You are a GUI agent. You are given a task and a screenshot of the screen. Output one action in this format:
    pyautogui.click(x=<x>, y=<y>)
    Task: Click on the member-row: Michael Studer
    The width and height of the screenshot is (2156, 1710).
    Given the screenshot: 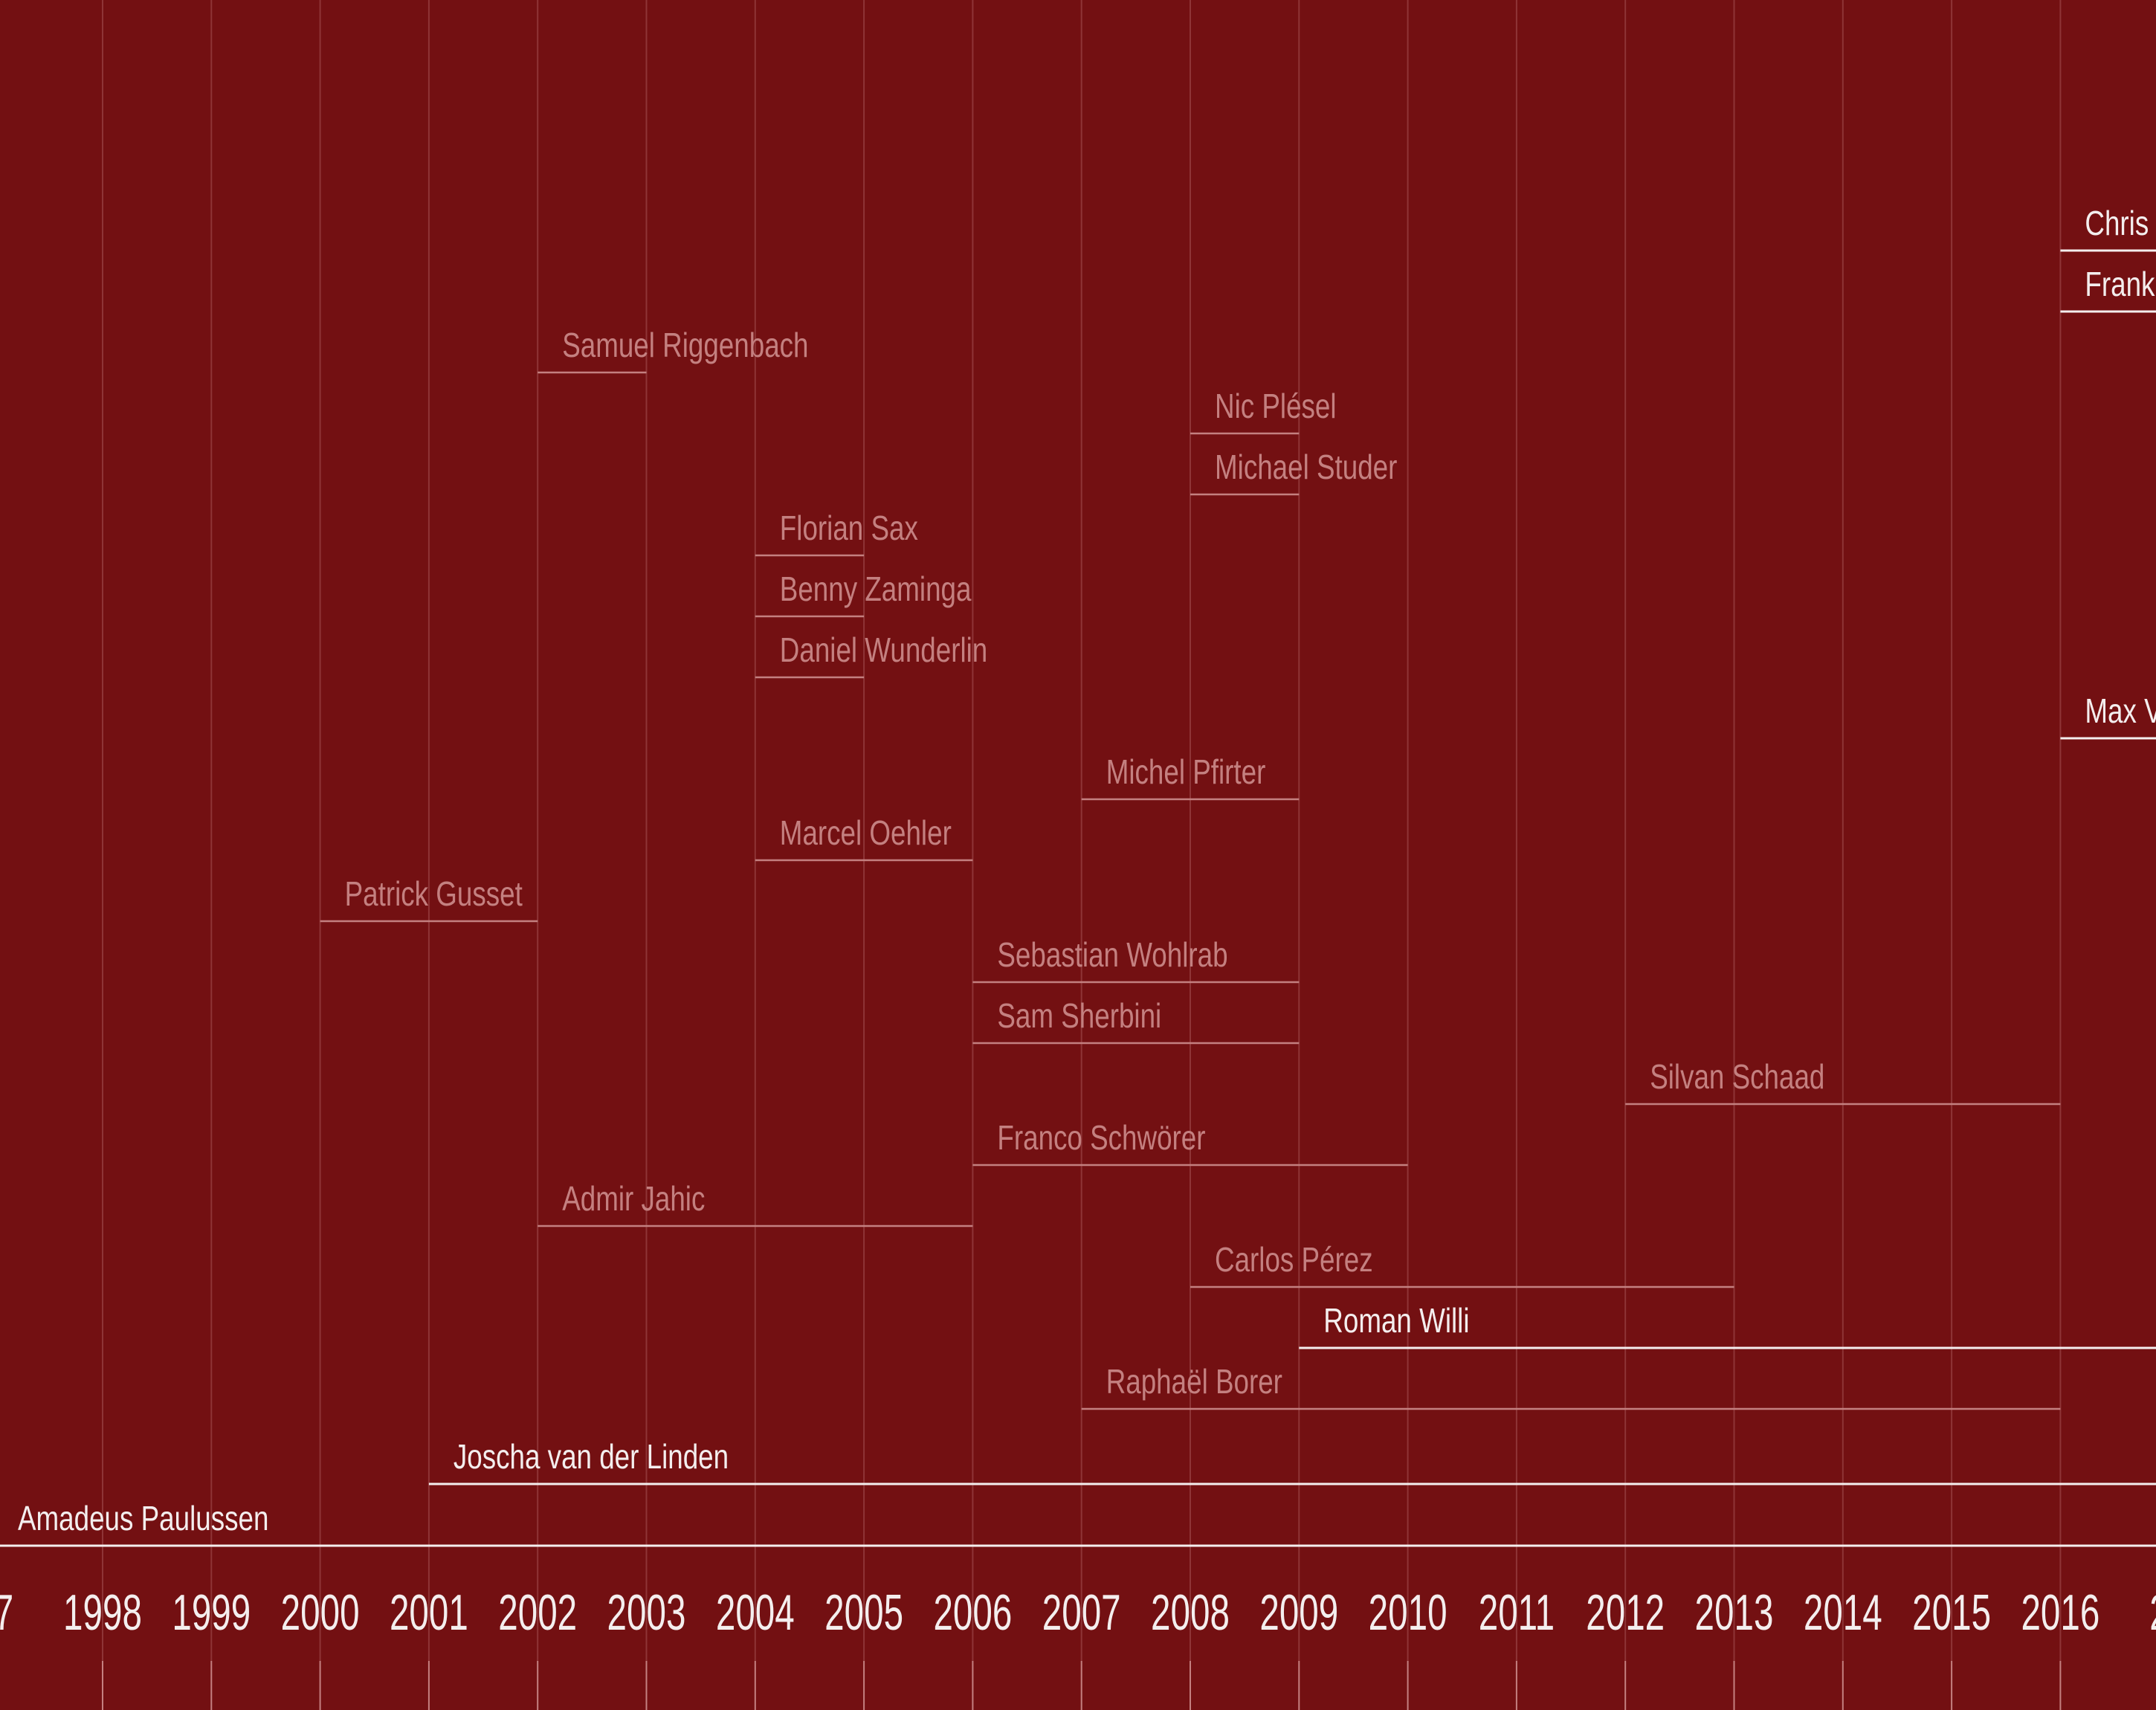 What is the action you would take?
    pyautogui.click(x=1293, y=472)
    